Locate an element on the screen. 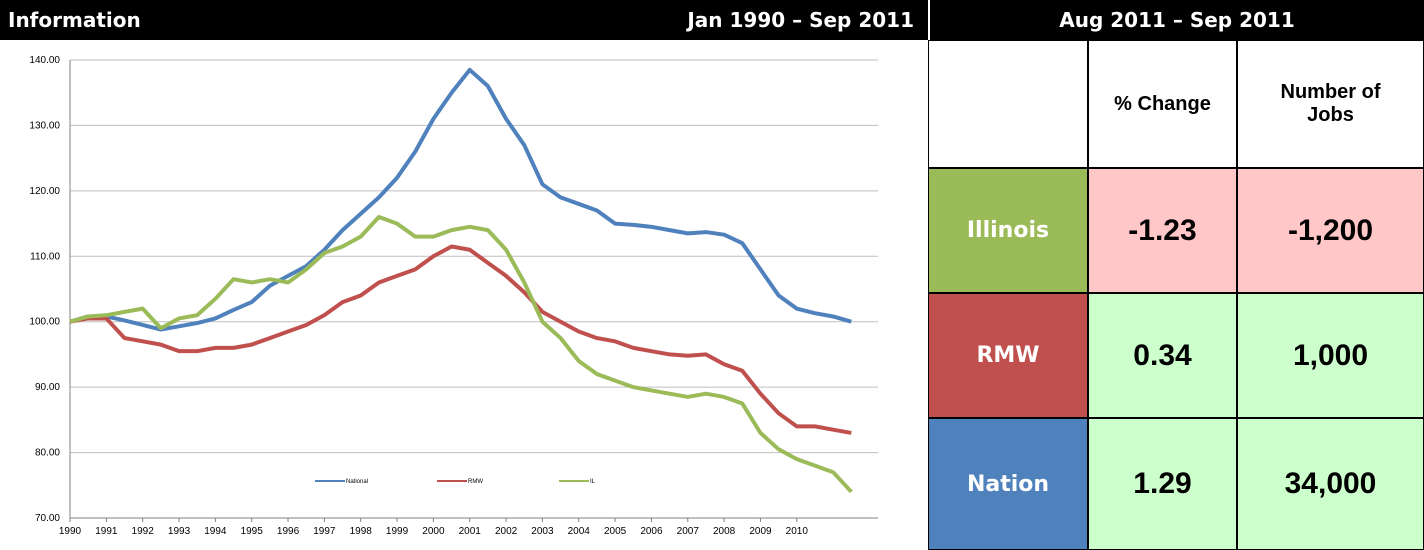 The image size is (1424, 550). value-cell: -1,200 is located at coordinates (1330, 230).